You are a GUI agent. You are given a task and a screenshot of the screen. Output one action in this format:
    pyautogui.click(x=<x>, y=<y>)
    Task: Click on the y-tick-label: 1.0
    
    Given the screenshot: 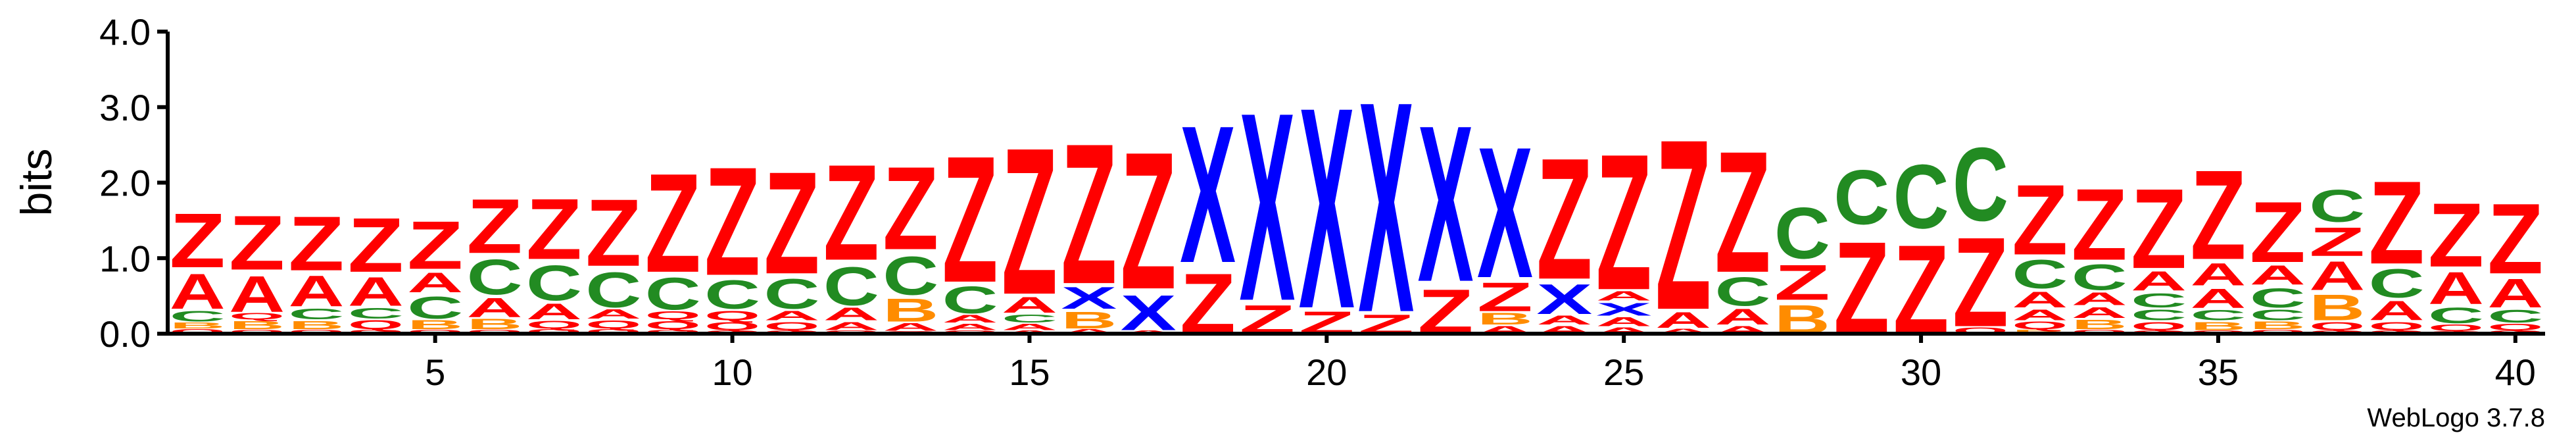 What is the action you would take?
    pyautogui.click(x=125, y=258)
    